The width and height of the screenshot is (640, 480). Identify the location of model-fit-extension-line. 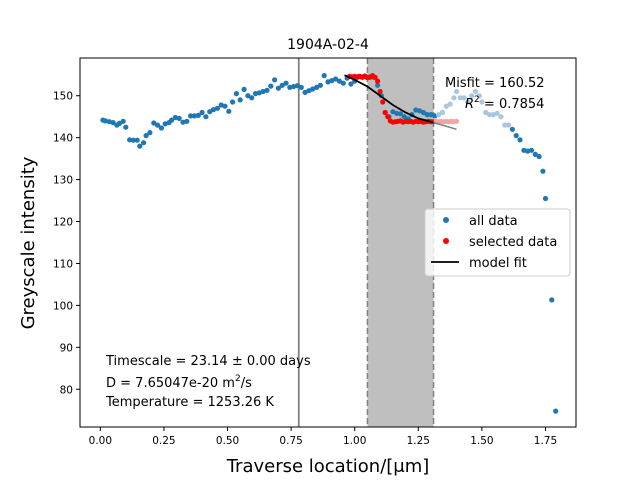
(445, 126).